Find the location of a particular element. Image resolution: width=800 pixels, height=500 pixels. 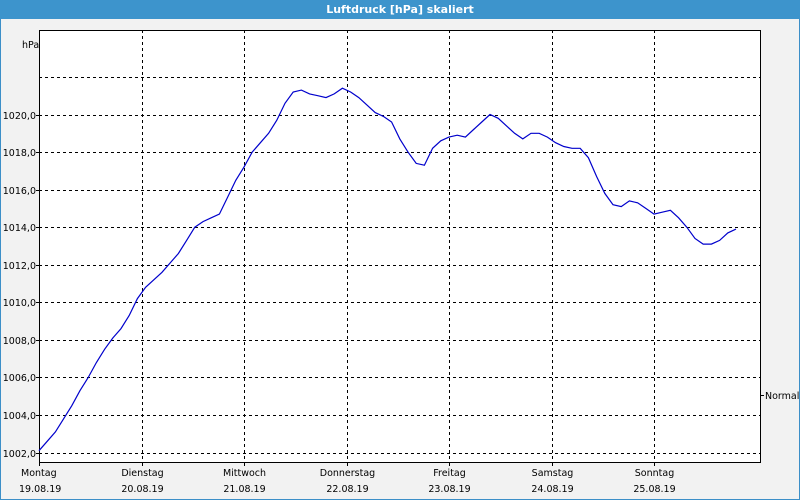

x-tick-date: 24.08.19 is located at coordinates (552, 489).